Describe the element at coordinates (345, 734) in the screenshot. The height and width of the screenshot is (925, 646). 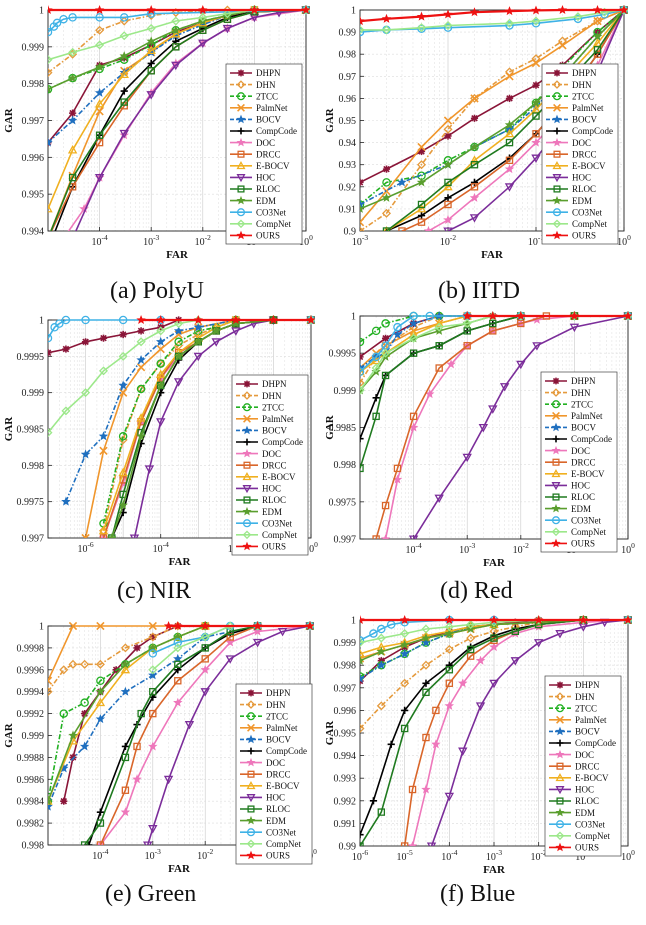
I see `y-tick-label: 0.995` at that location.